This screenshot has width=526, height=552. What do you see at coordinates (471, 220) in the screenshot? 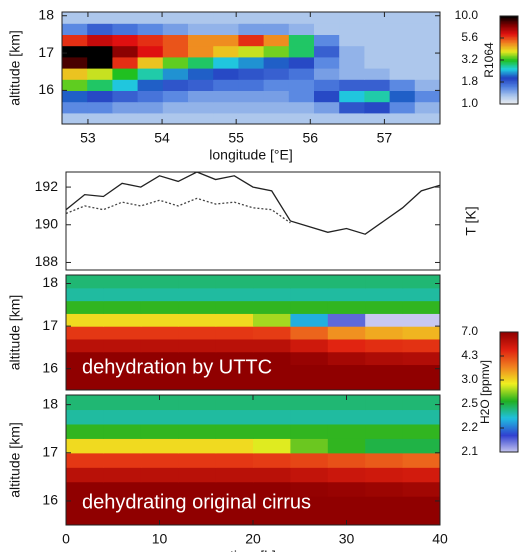
I see `y-axis-label: T [K]` at bounding box center [471, 220].